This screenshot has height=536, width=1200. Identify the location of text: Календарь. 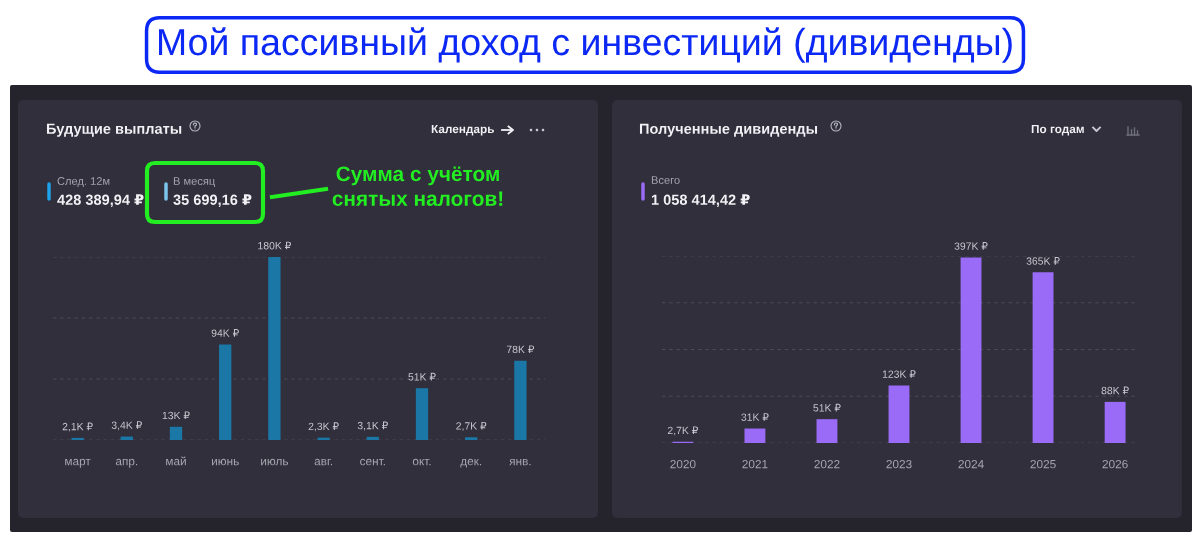
(462, 130).